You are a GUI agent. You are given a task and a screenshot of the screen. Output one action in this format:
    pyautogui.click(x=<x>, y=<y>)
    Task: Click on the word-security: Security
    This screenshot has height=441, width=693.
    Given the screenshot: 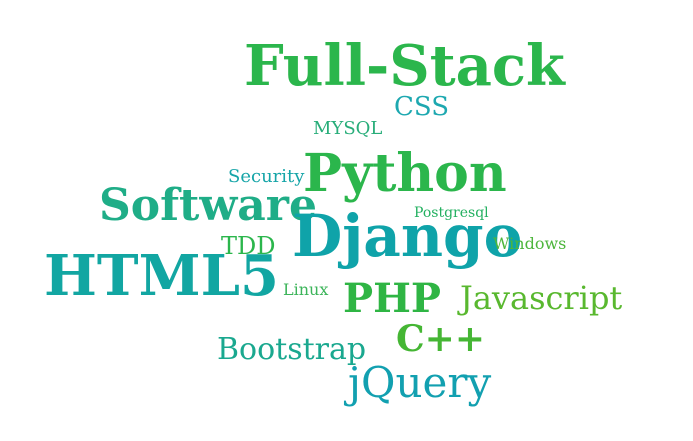 What is the action you would take?
    pyautogui.click(x=266, y=176)
    